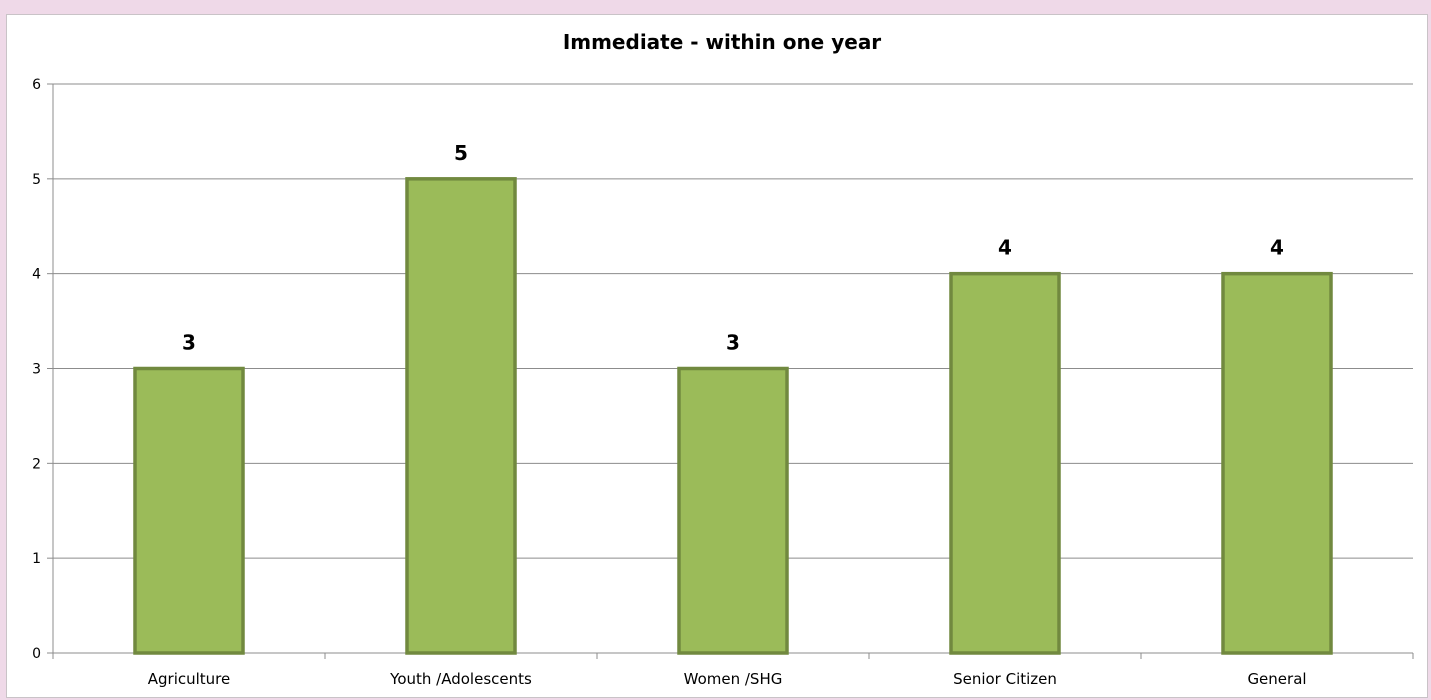  Describe the element at coordinates (36, 559) in the screenshot. I see `y-tick-label: 1` at that location.